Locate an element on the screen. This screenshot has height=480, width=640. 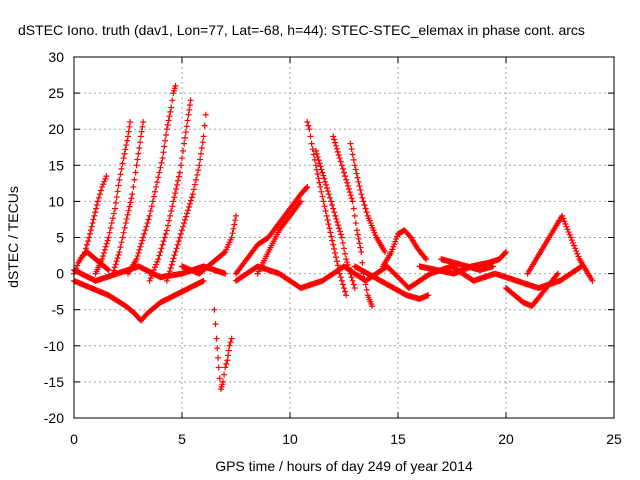
x-tick-label: 20 is located at coordinates (506, 439).